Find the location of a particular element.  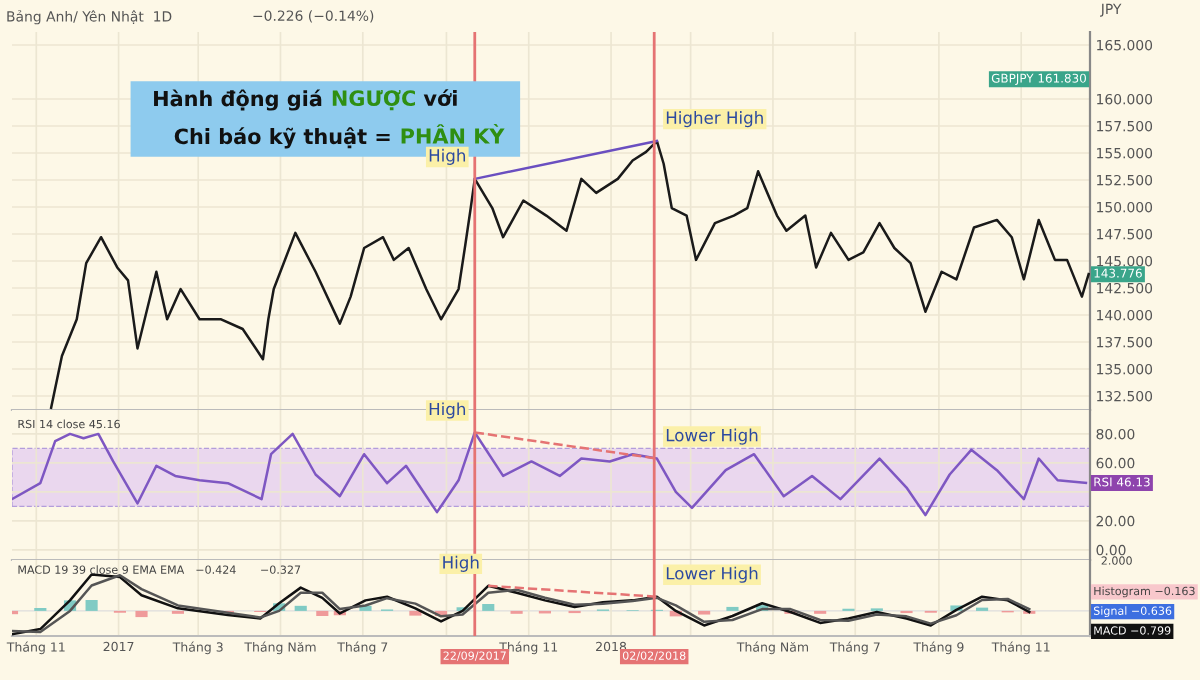

annotation: Hành động giá is located at coordinates (238, 100).